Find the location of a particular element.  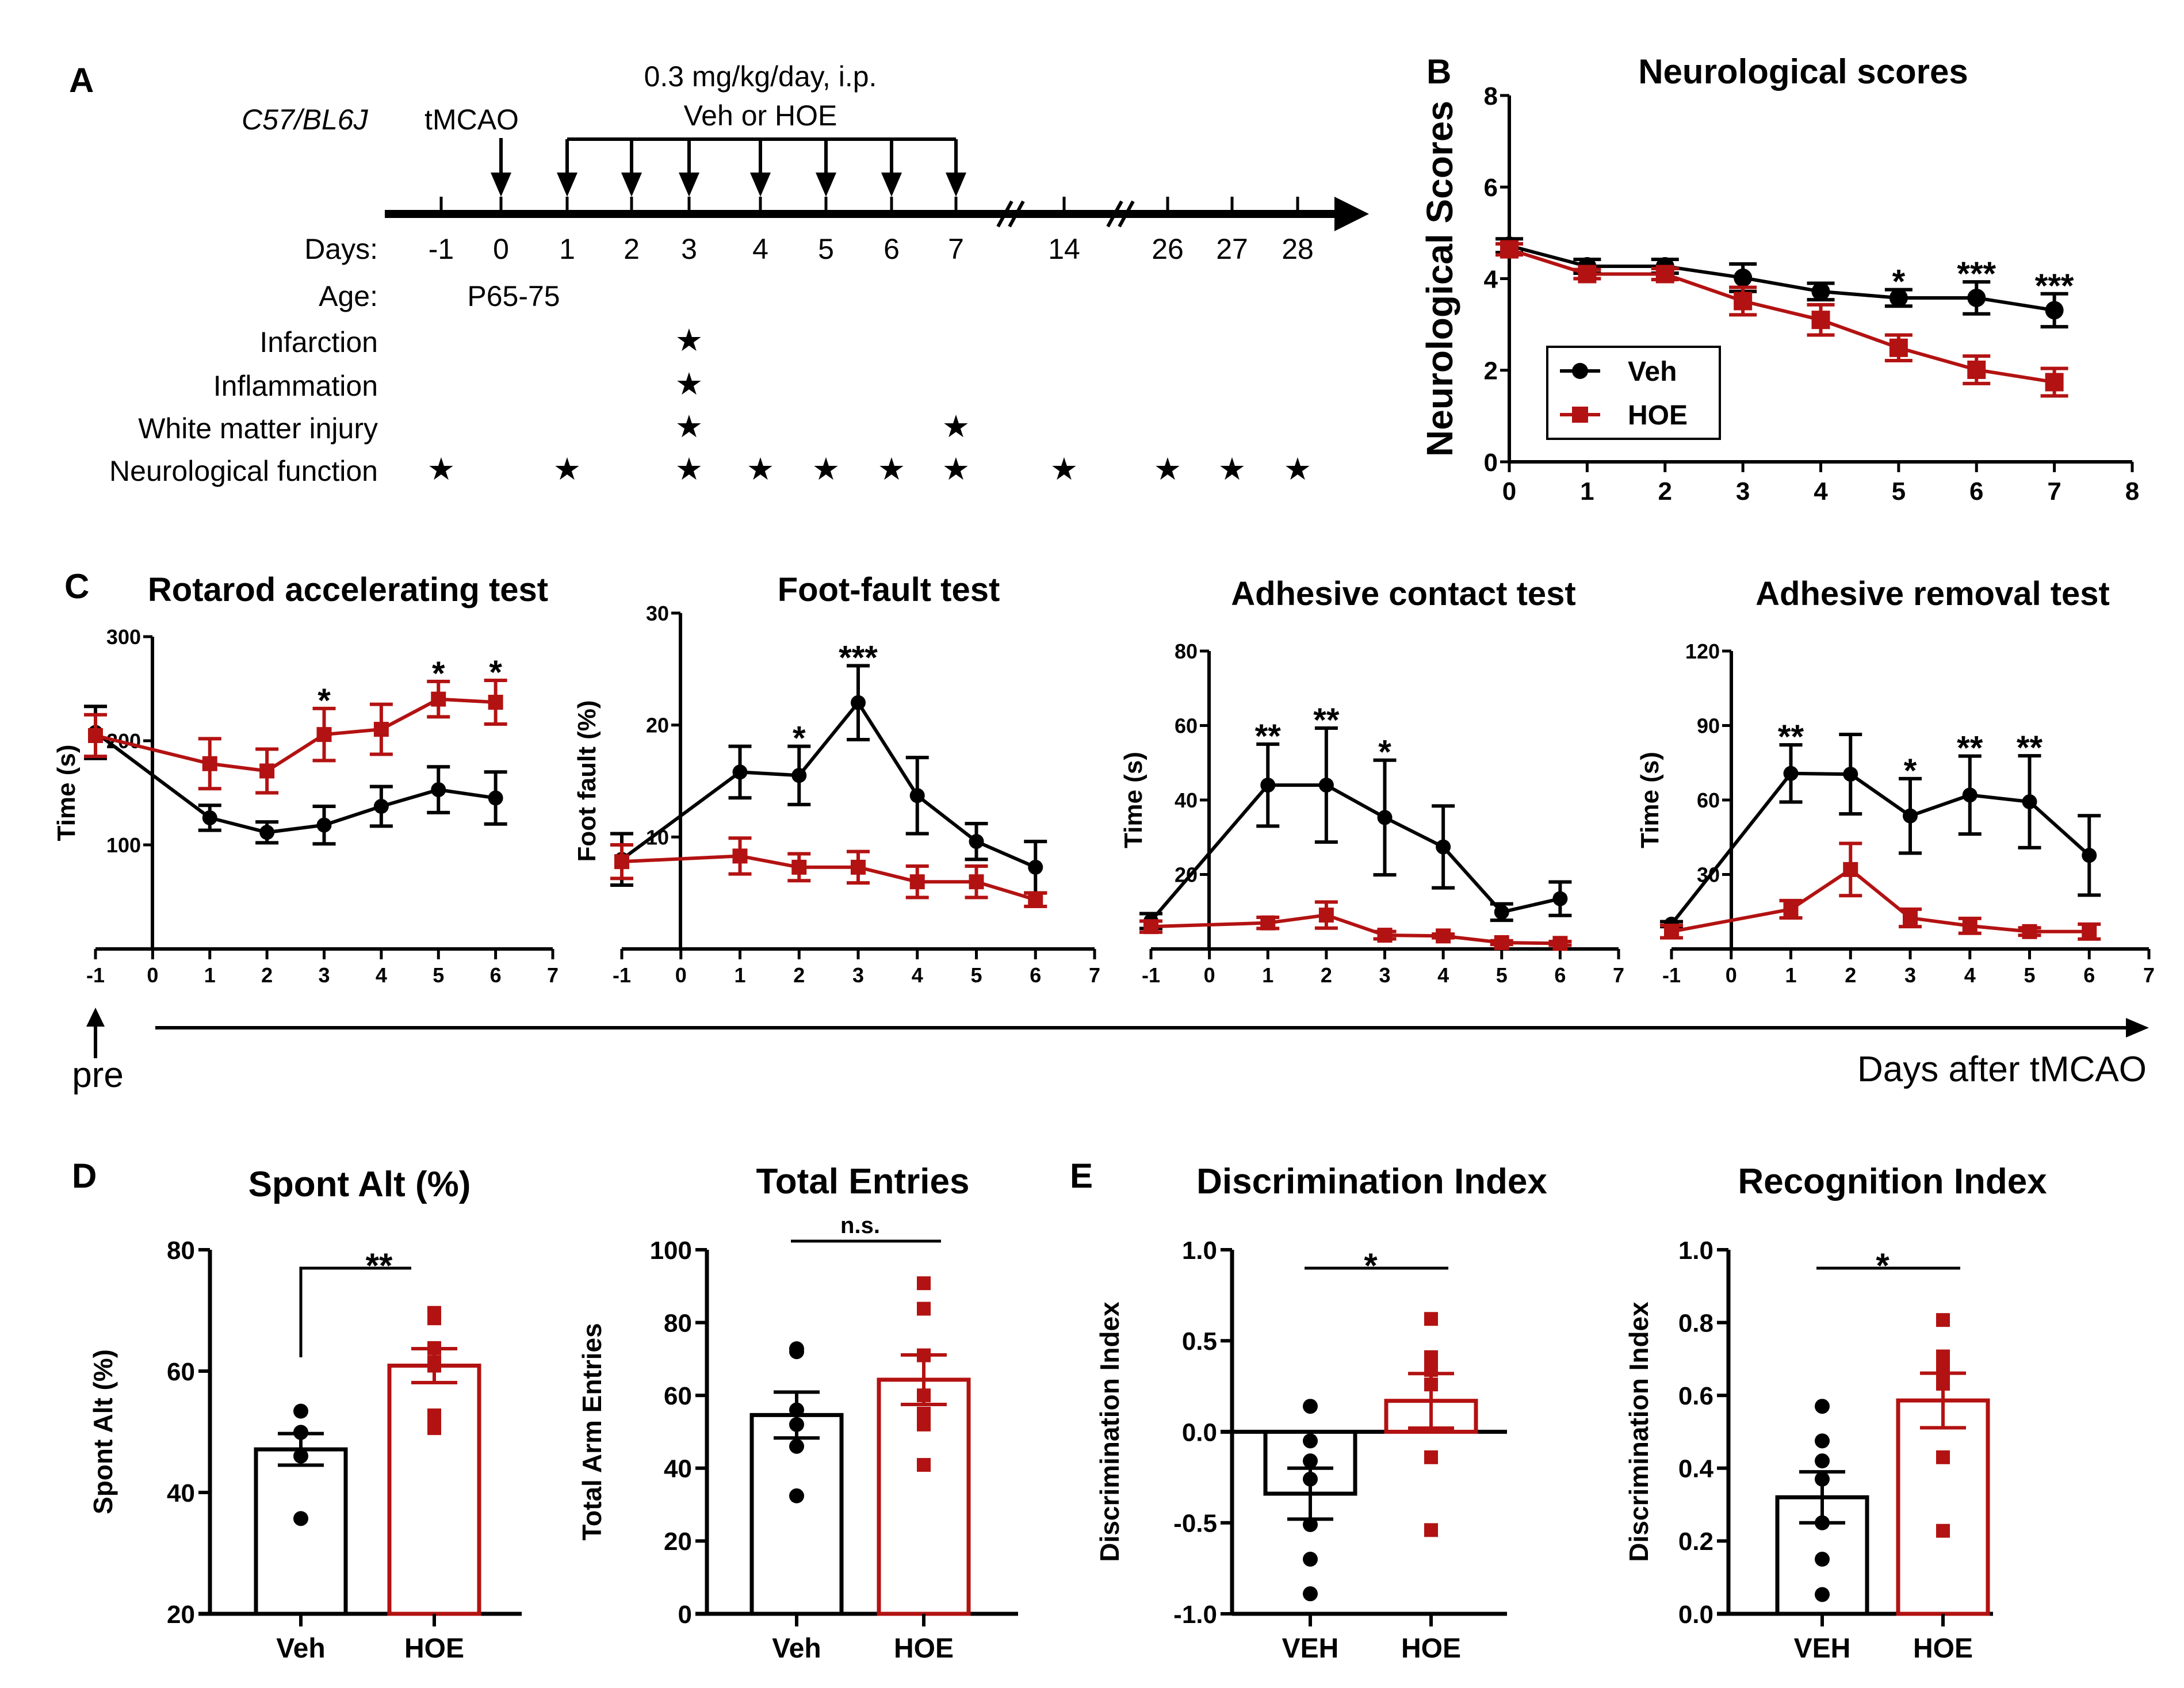

y-tick-label: 40 is located at coordinates (1186, 800).